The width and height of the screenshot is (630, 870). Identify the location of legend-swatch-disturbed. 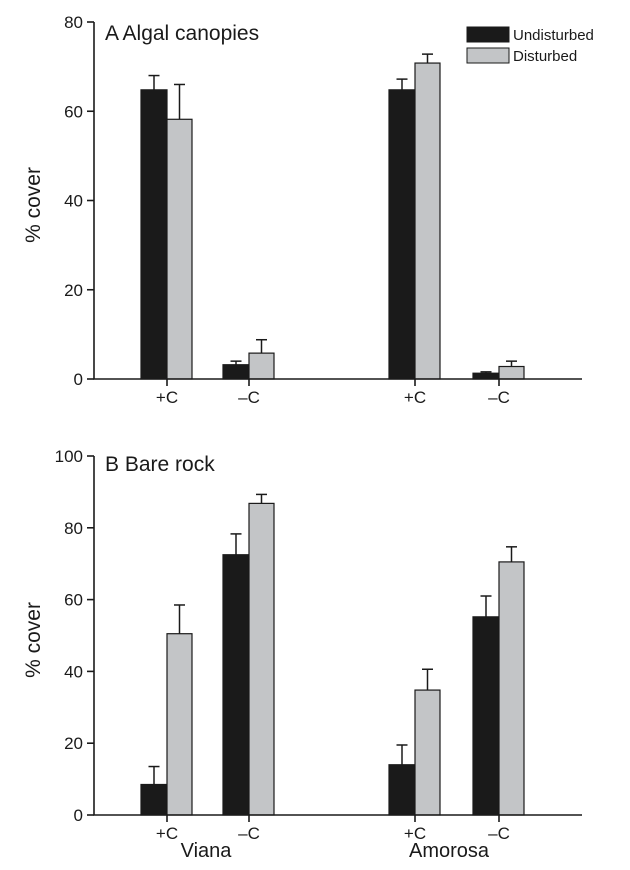
(488, 55).